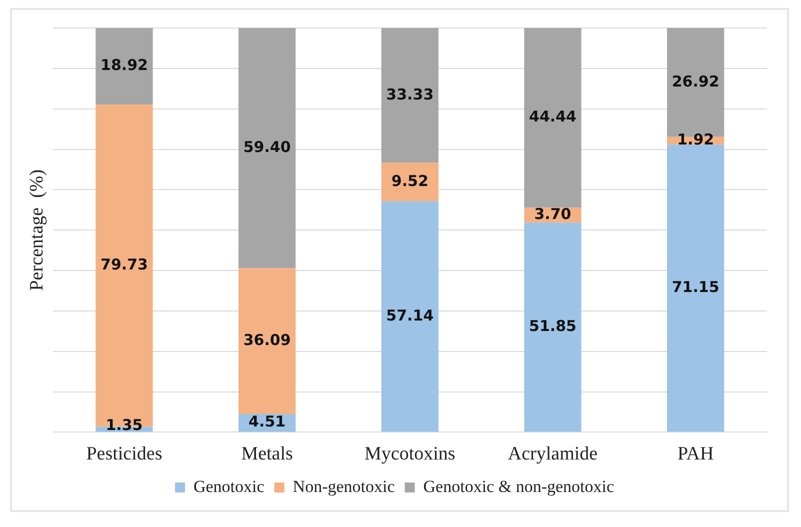  What do you see at coordinates (267, 454) in the screenshot?
I see `x-tick-label: Metals` at bounding box center [267, 454].